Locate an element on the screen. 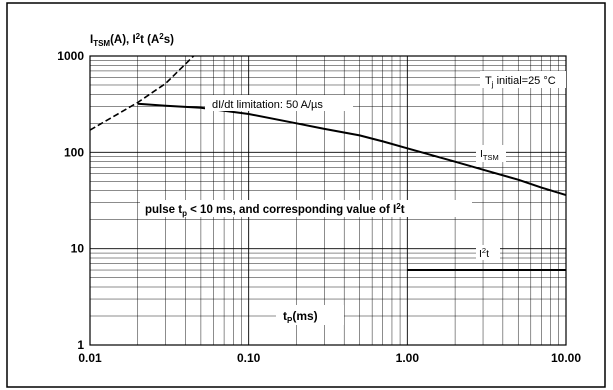 The image size is (613, 390). x-axis-label-pre: t is located at coordinates (285, 316).